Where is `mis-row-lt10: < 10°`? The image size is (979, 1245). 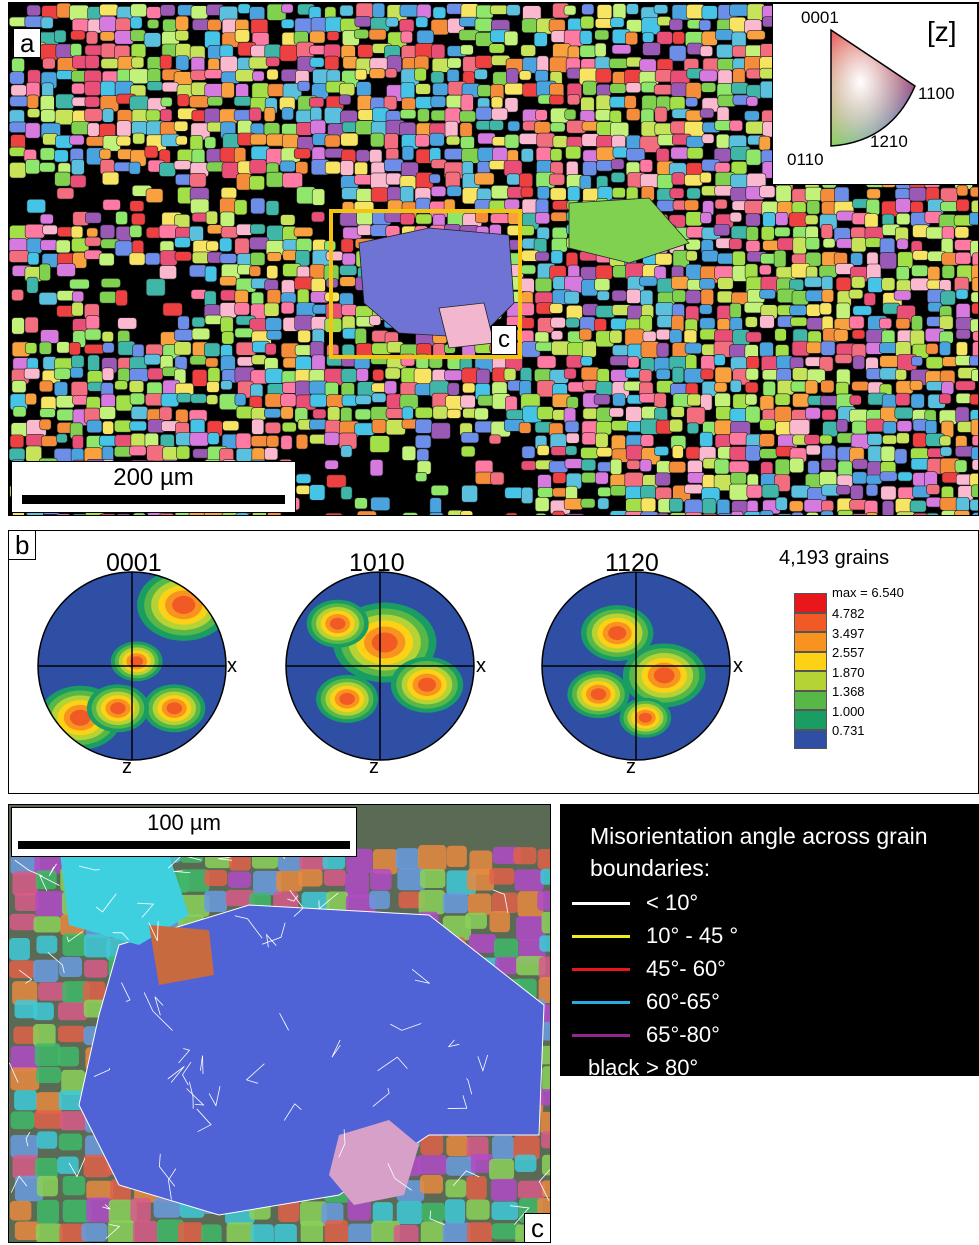 mis-row-lt10: < 10° is located at coordinates (772, 903).